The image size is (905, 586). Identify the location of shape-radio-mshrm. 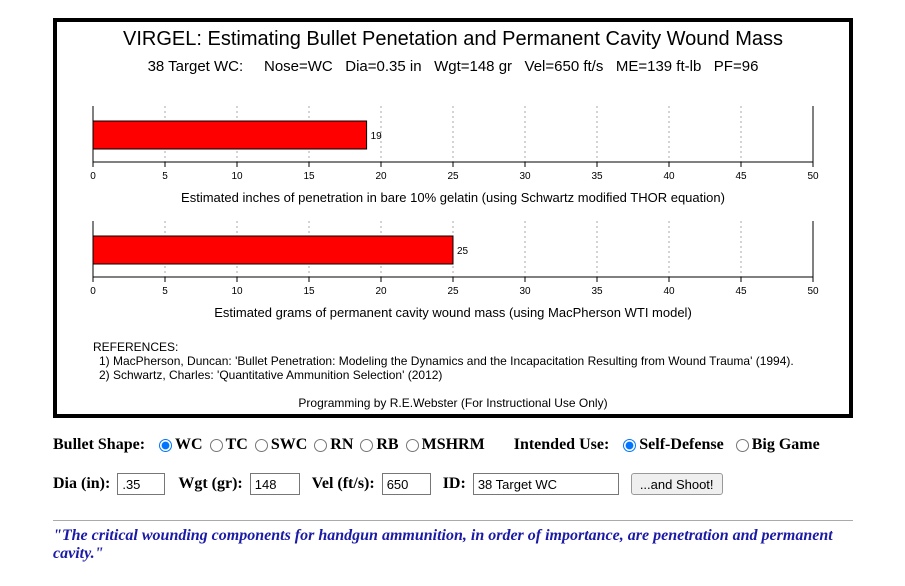
(412, 445).